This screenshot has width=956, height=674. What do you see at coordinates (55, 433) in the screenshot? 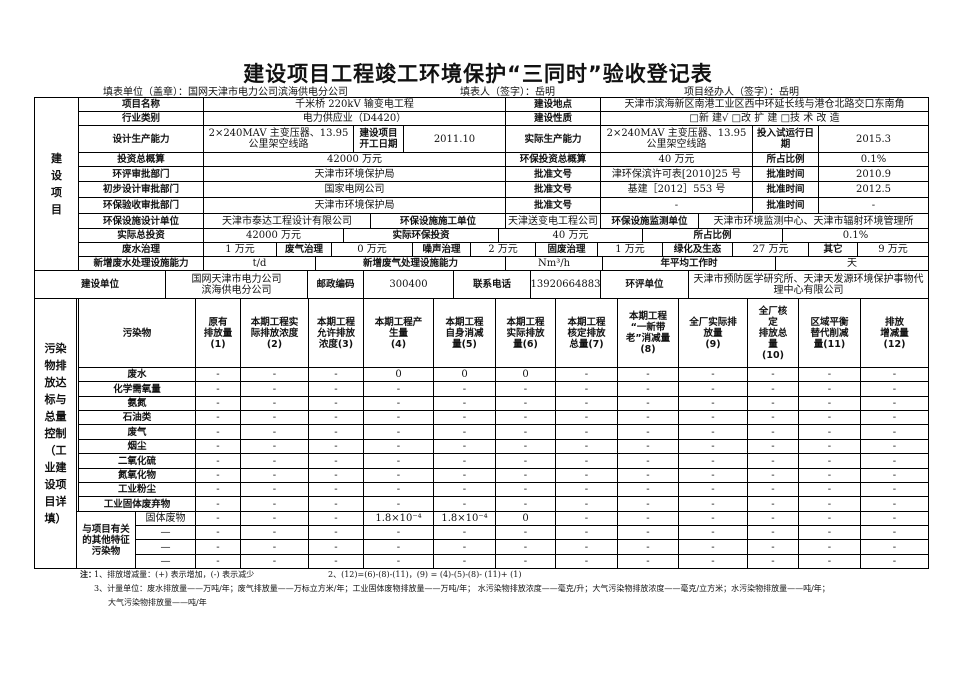
I see `pollution-section-label: 污染 物排 放达 标与 总量 控制 （工 业建 设项 目详 填）` at bounding box center [55, 433].